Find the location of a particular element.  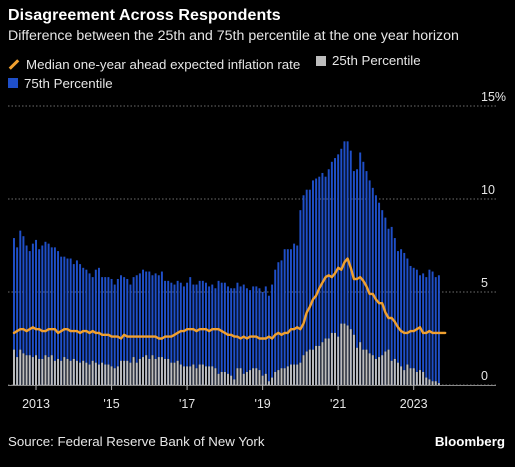

y-tick-label: 15% is located at coordinates (493, 97).